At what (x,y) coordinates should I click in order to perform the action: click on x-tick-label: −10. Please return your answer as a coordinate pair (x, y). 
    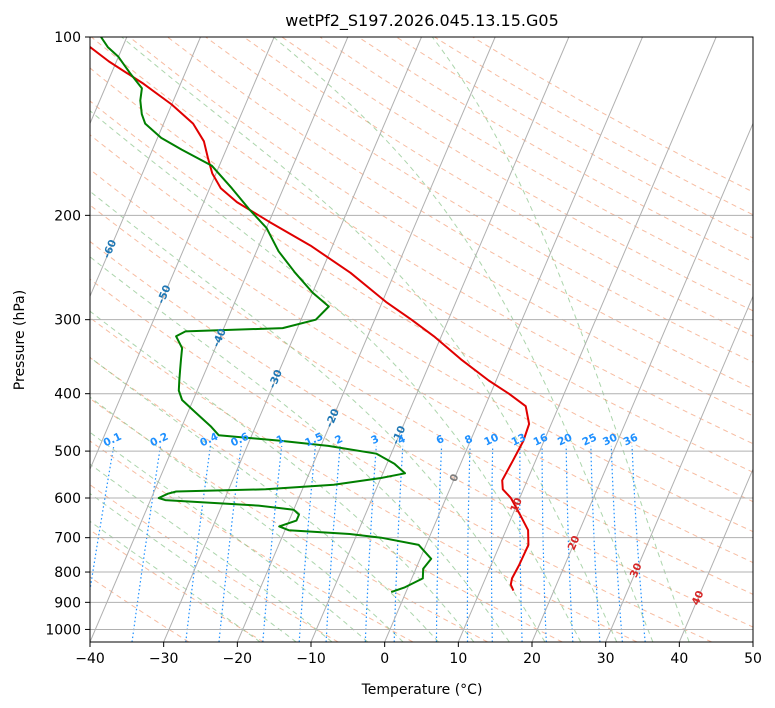
    Looking at the image, I should click on (311, 659).